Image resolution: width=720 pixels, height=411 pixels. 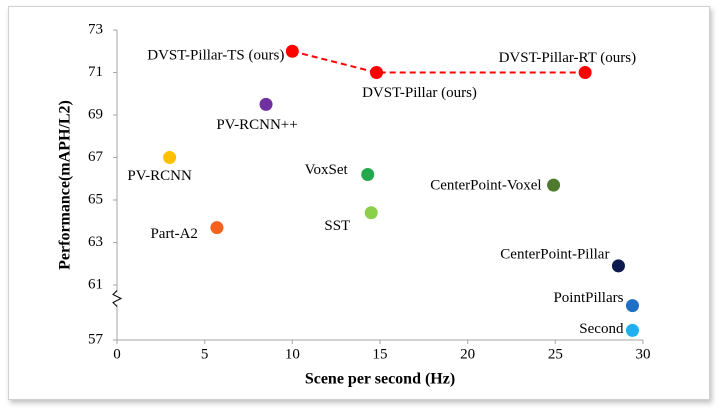 What do you see at coordinates (95, 72) in the screenshot?
I see `y-tick-label: 71` at bounding box center [95, 72].